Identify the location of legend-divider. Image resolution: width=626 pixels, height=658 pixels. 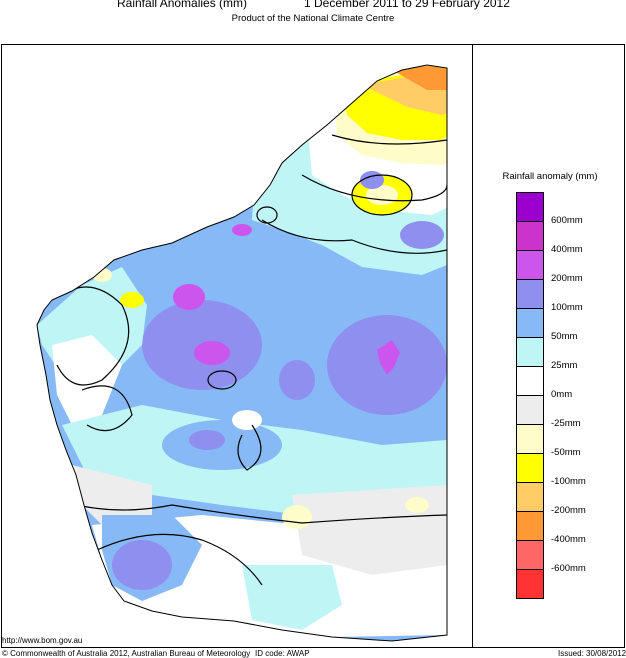
(472, 346).